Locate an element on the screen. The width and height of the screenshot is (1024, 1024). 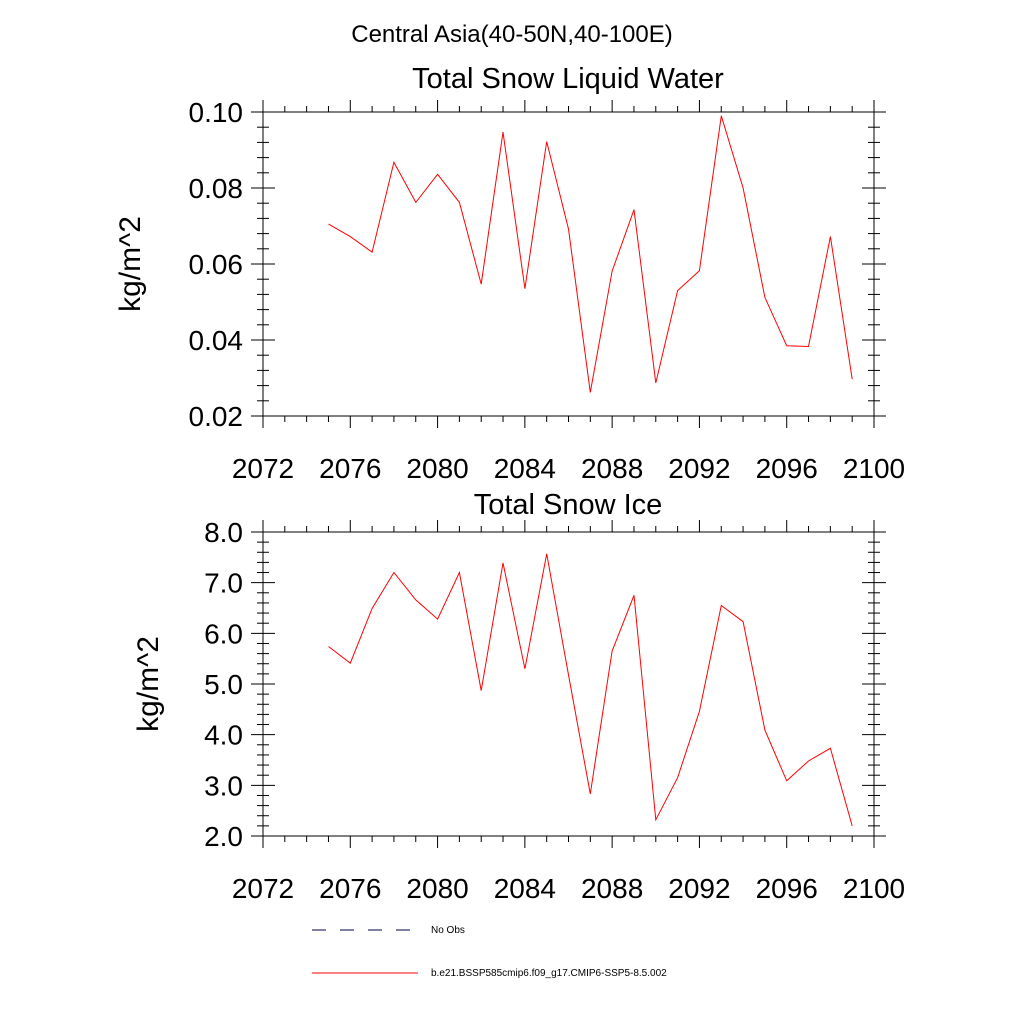
y-tick-label: 4.0 is located at coordinates (223, 735).